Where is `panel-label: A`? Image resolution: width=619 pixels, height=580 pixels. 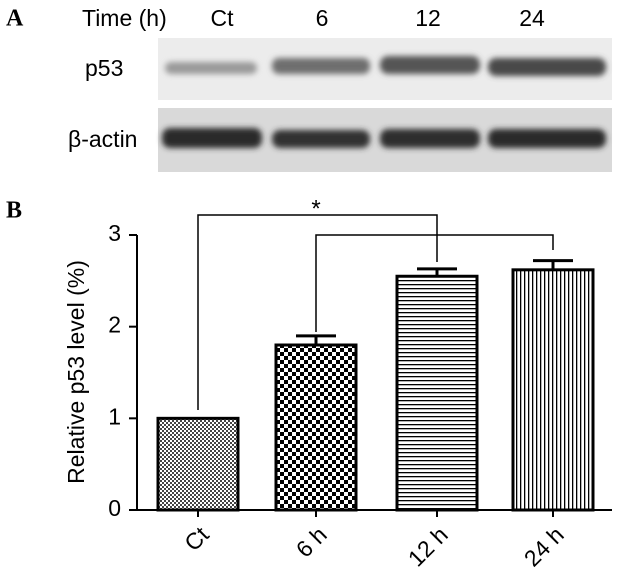
panel-label: A is located at coordinates (15, 19).